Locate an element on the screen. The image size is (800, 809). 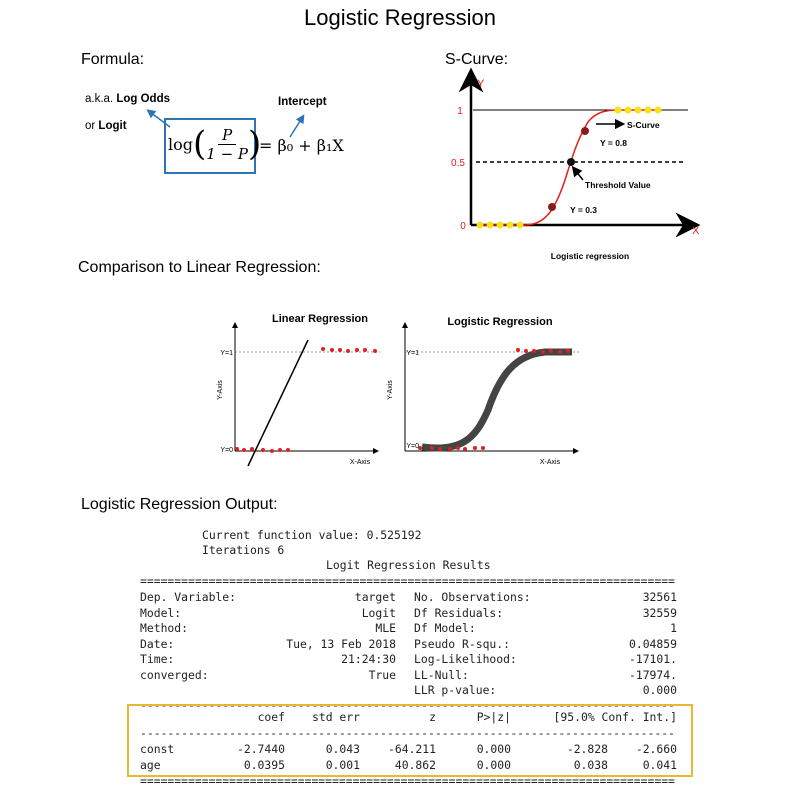
intercept-arrow is located at coordinates (297, 126).